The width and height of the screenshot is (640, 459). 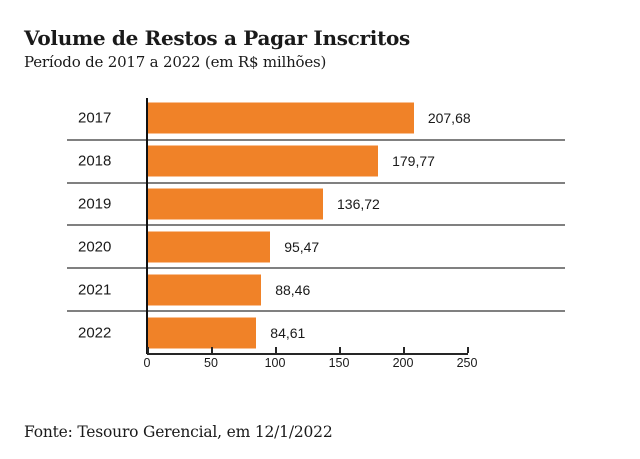 I want to click on chart-title: Volume de Restos a Pagar Inscritos, so click(x=217, y=38).